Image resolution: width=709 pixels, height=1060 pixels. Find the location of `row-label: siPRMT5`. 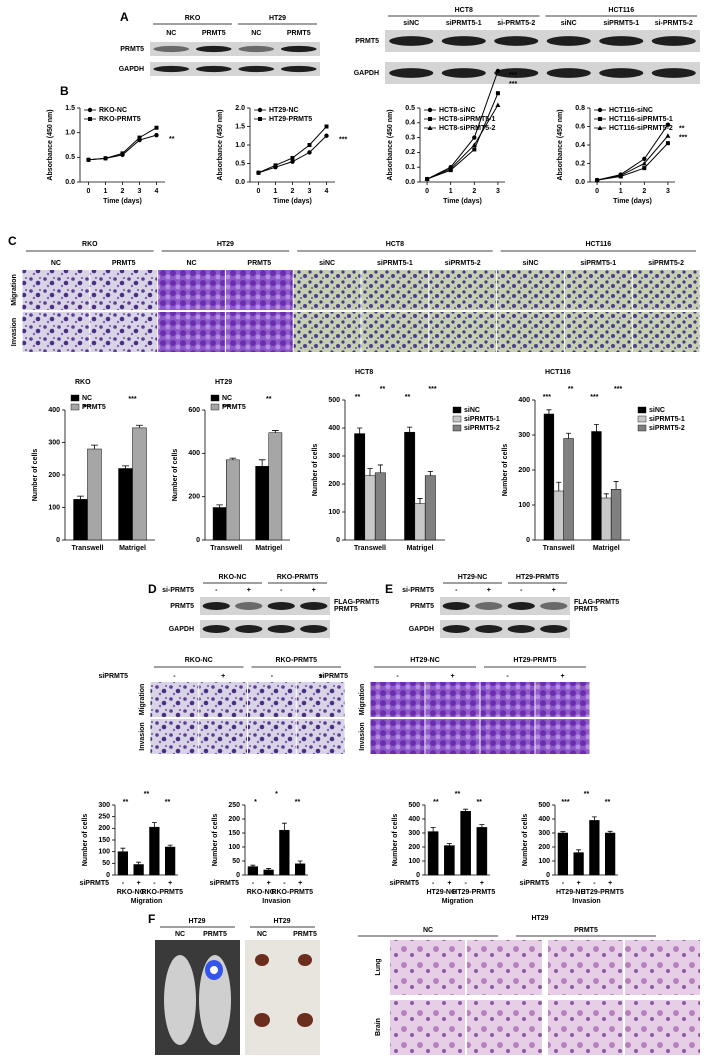

row-label: siPRMT5 is located at coordinates (534, 883).